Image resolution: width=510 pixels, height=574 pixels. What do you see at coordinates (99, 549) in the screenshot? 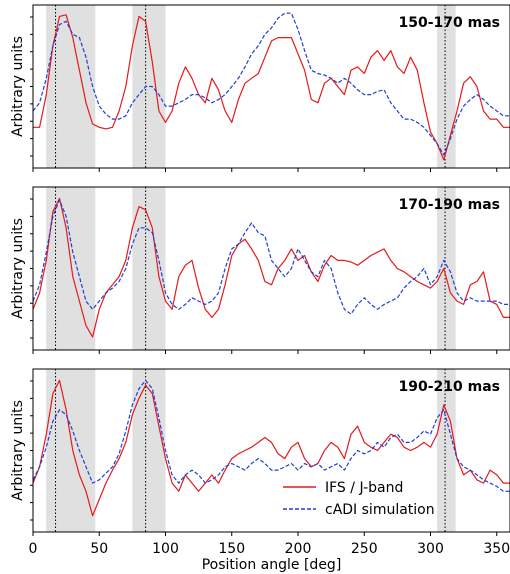
I see `x-tick-label: 50` at bounding box center [99, 549].